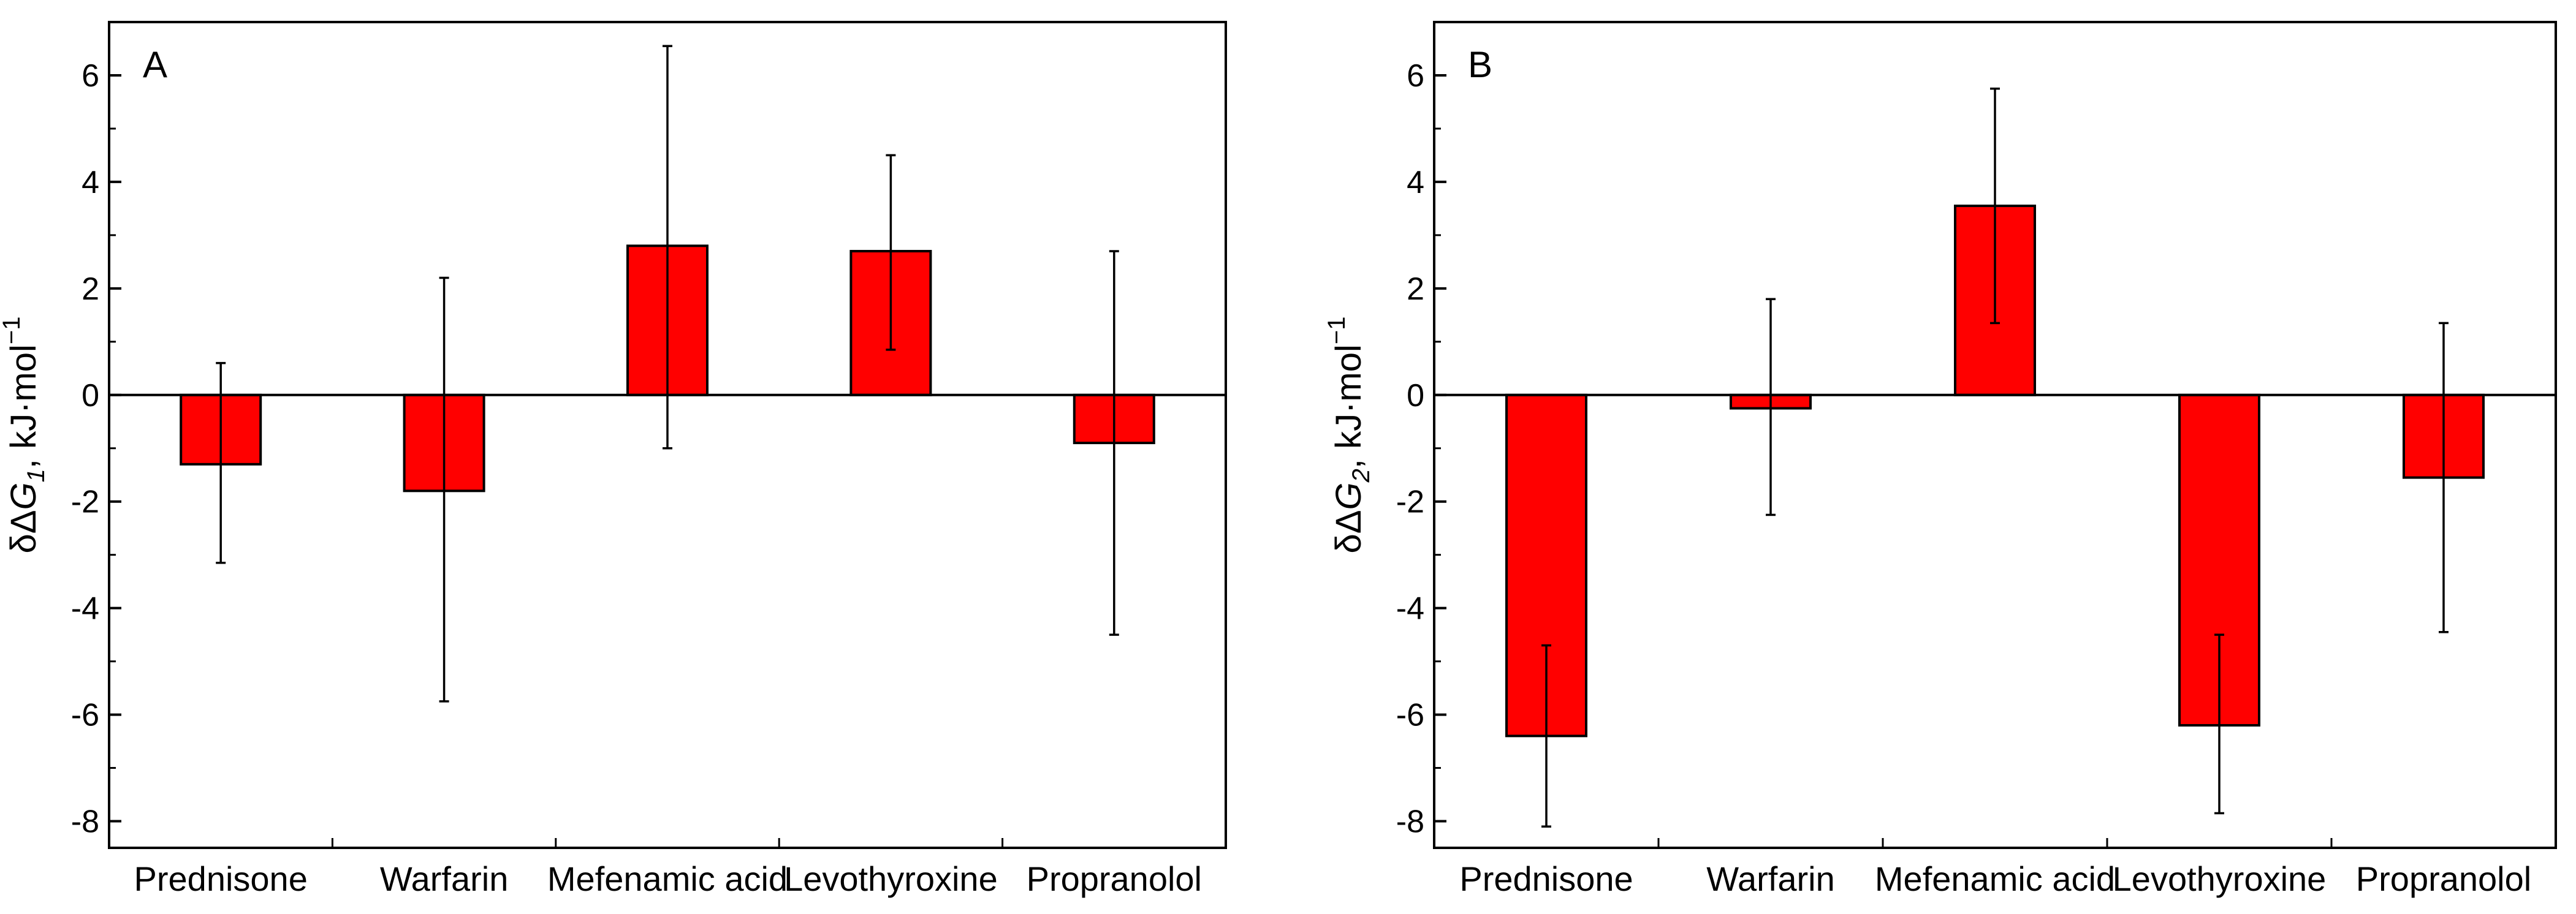  What do you see at coordinates (1349, 434) in the screenshot?
I see `y-axis-title: δΔG2, kJ·mol−1` at bounding box center [1349, 434].